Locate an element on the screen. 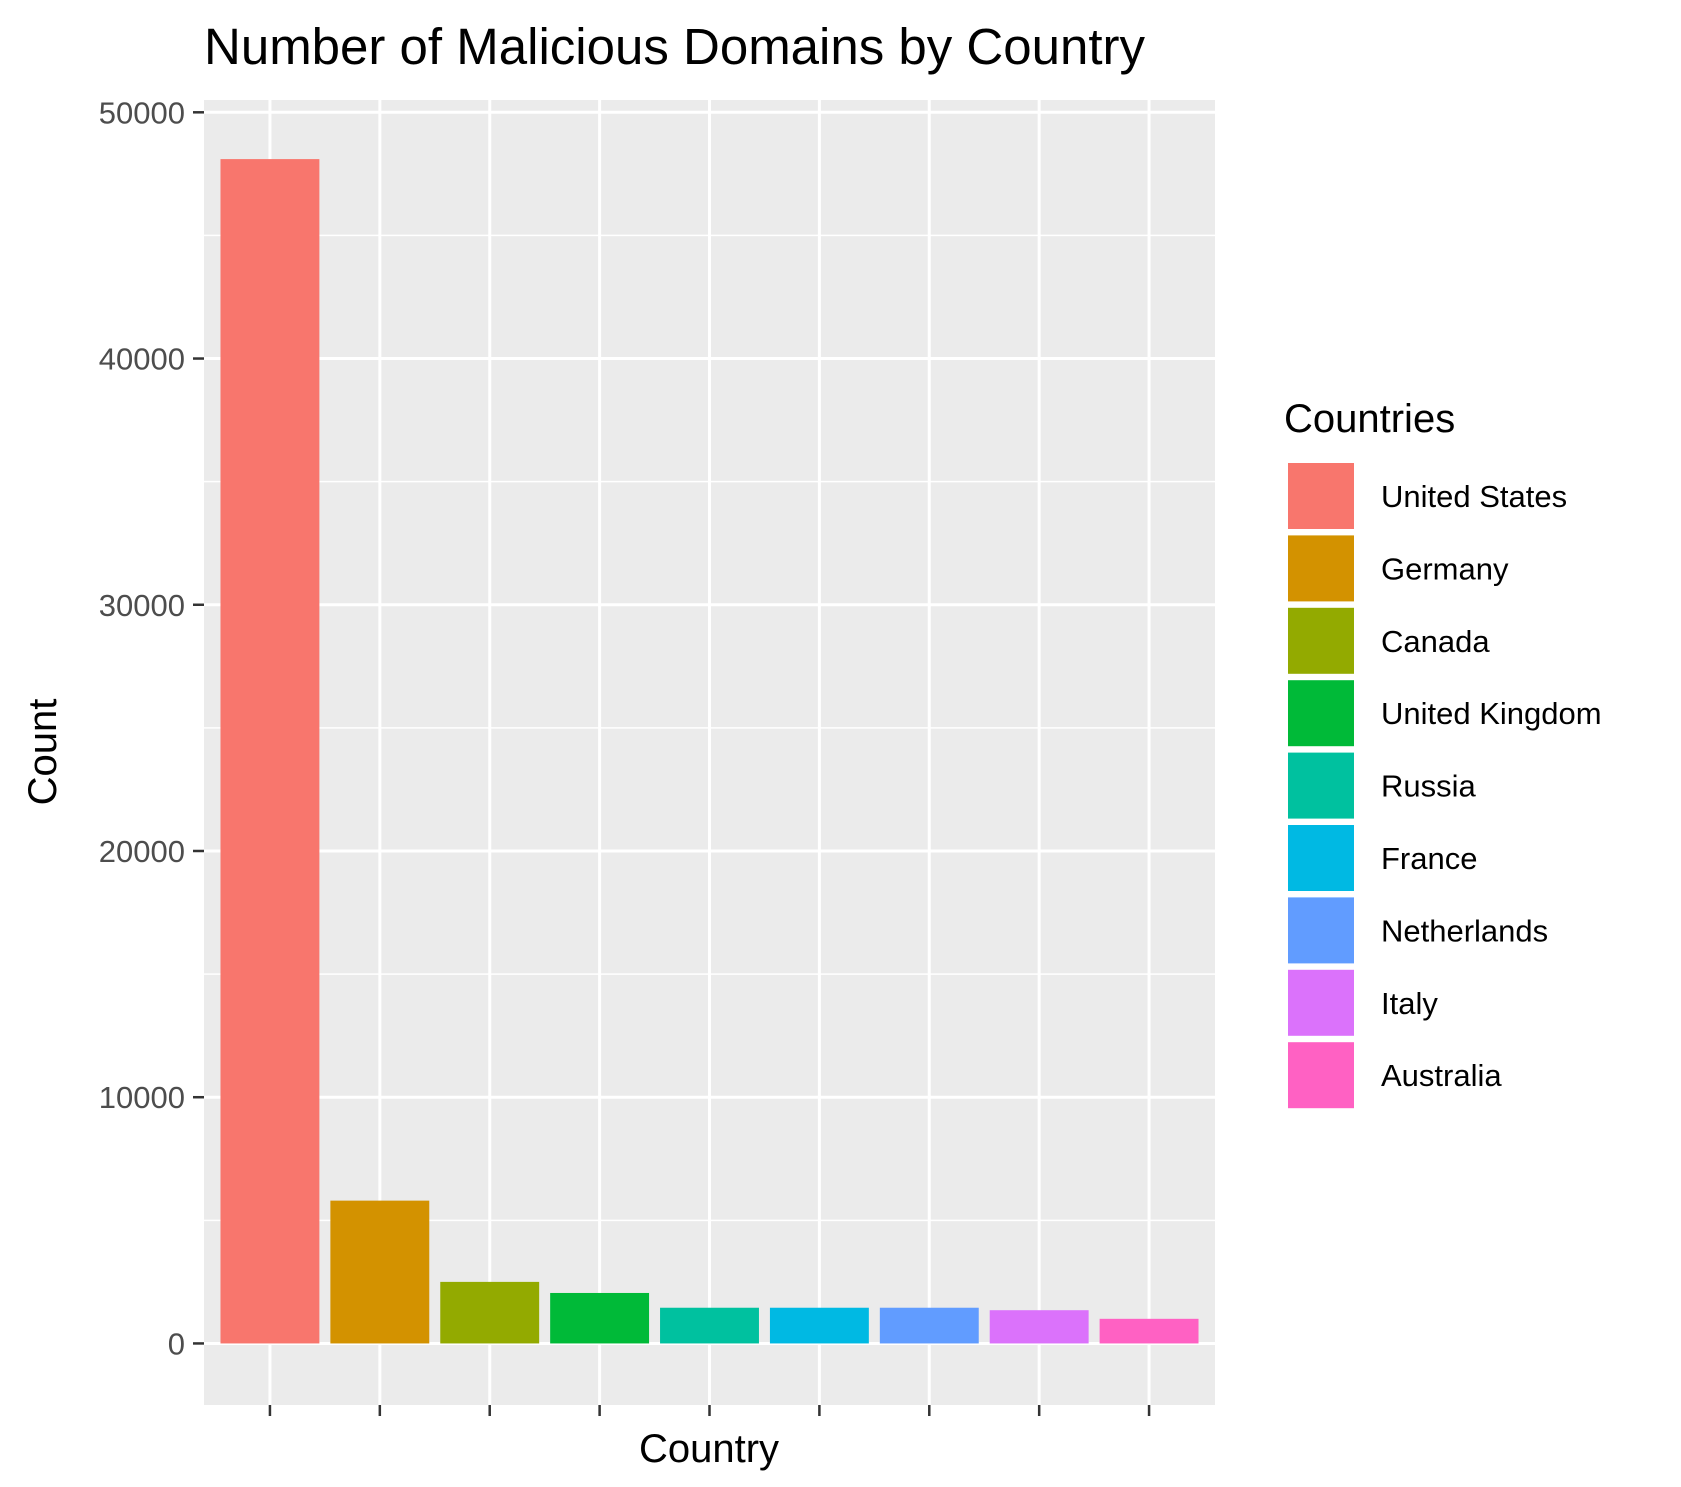  legend-label: Netherlands is located at coordinates (1464, 930).